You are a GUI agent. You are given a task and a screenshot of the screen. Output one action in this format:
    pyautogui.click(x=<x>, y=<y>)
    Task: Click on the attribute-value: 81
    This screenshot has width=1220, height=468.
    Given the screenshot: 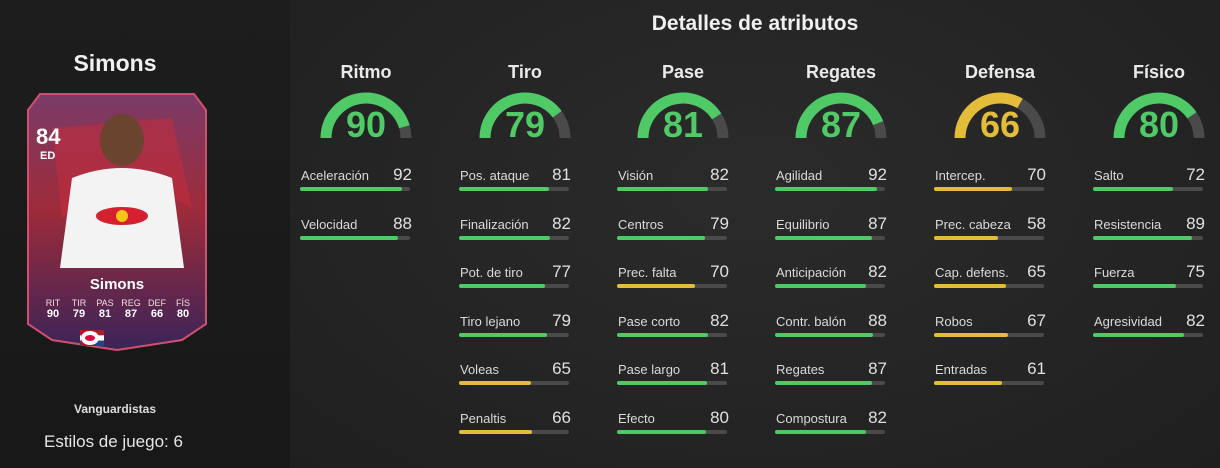 What is the action you would take?
    pyautogui.click(x=719, y=368)
    